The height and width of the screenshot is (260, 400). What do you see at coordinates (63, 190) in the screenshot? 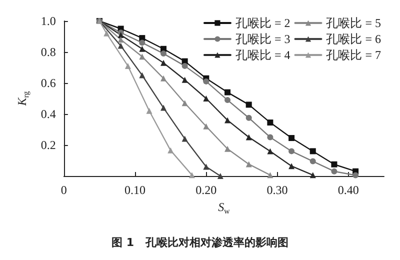
I see `x-tick-label: 0` at bounding box center [63, 190].